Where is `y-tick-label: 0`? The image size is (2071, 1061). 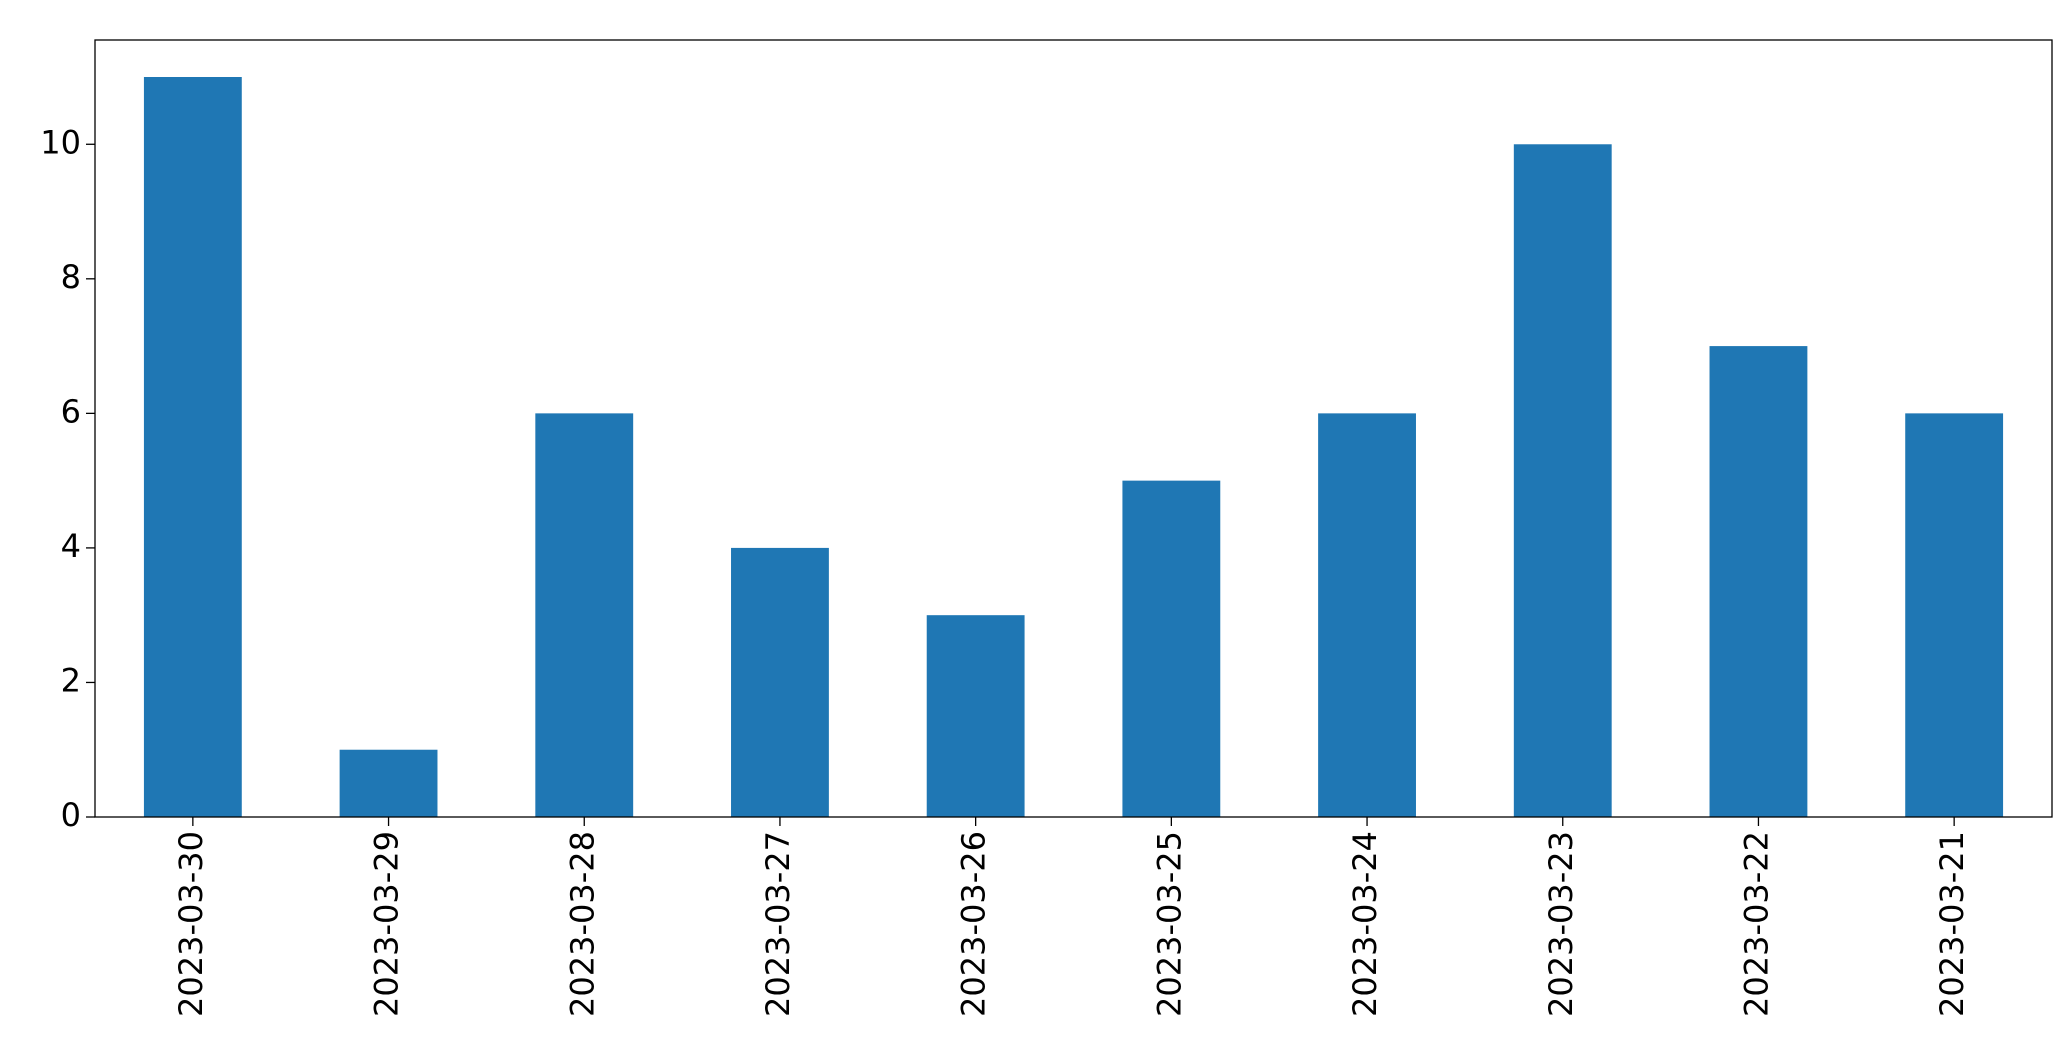 y-tick-label: 0 is located at coordinates (71, 815).